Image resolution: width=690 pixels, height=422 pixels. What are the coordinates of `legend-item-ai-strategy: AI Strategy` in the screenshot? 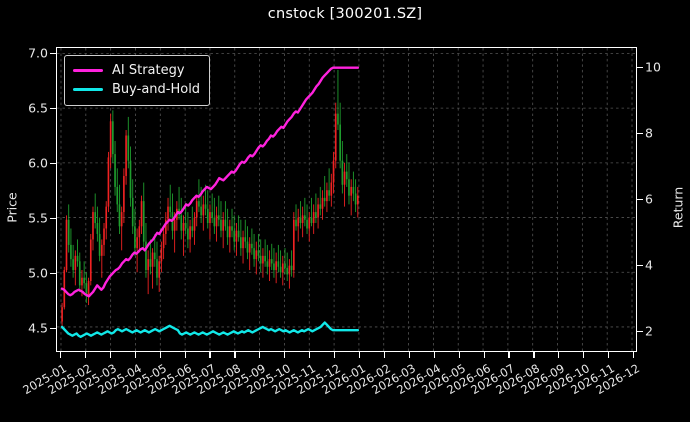 It's located at (136, 70).